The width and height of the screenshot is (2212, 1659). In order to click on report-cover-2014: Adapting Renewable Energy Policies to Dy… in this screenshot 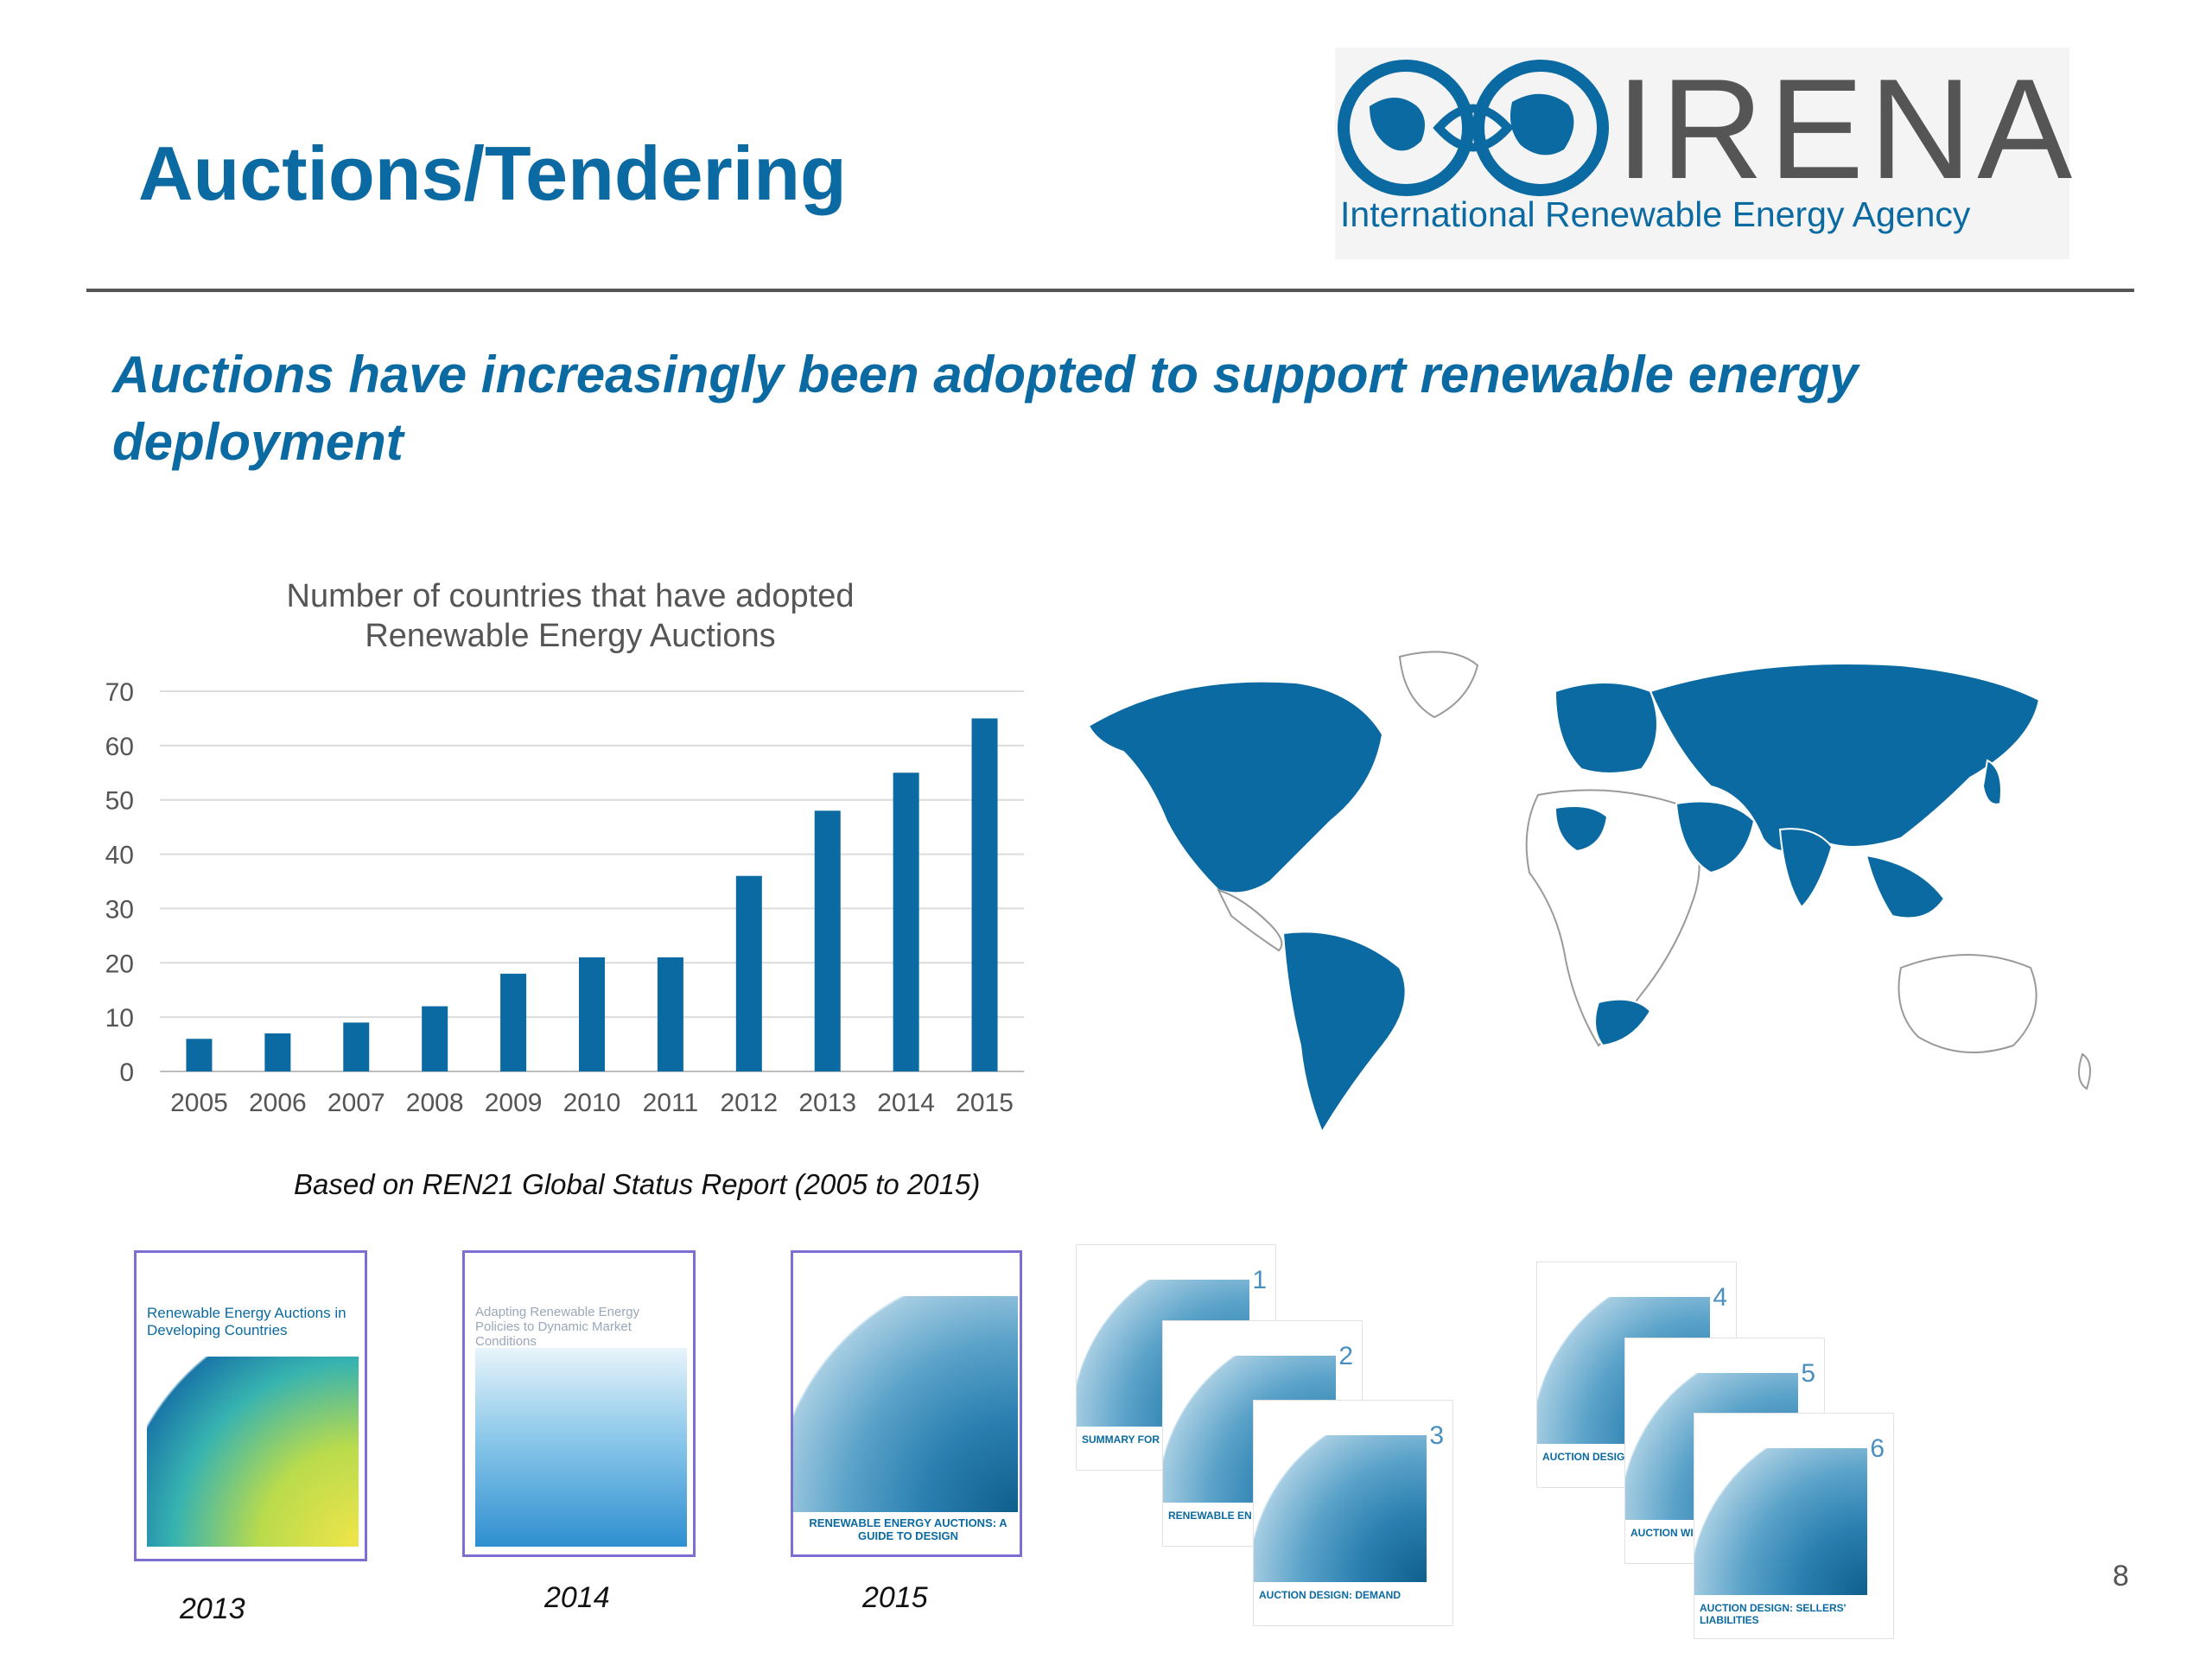, I will do `click(579, 1403)`.